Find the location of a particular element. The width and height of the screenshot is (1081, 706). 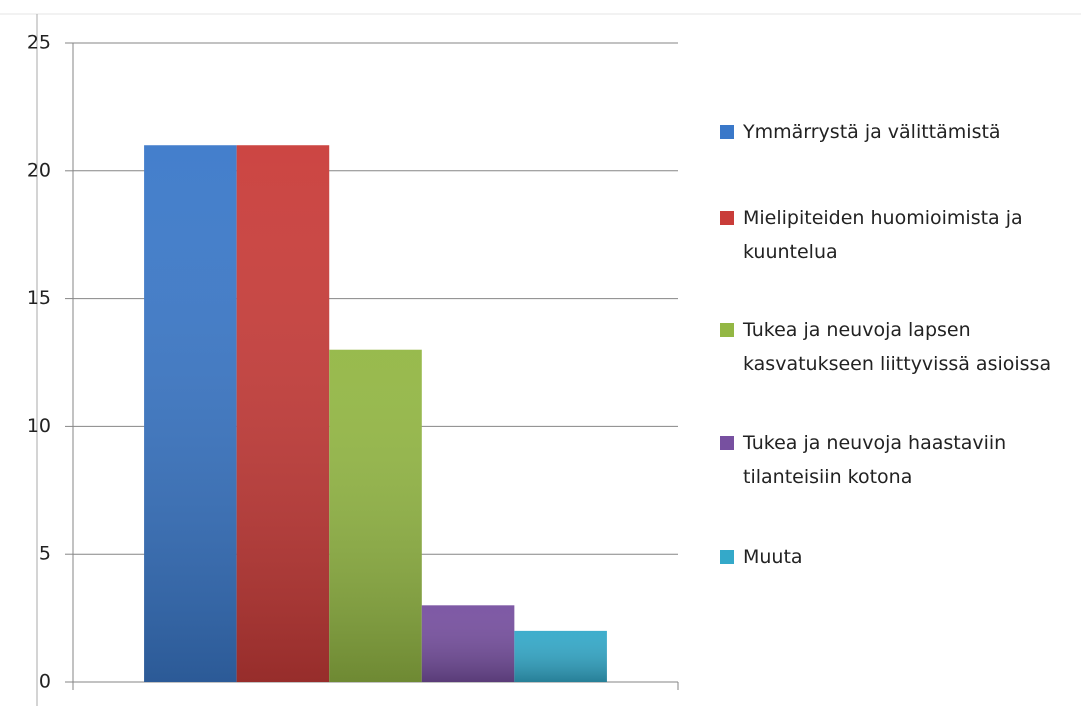

legend-entry: Ymmärrystä ja välittämistä is located at coordinates (890, 132).